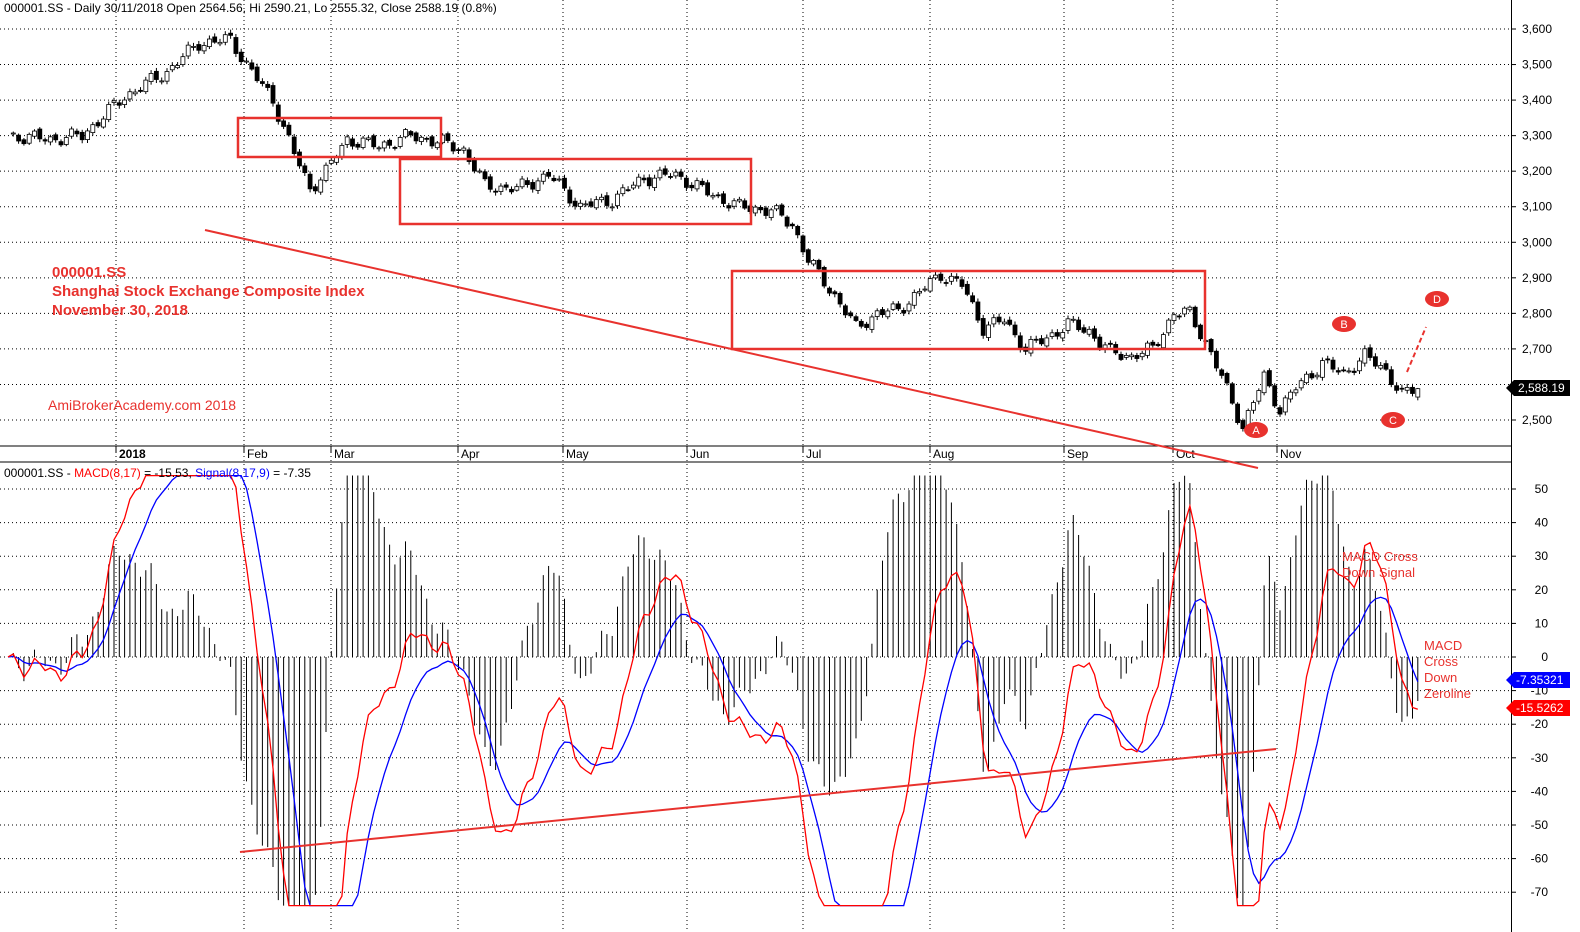  I want to click on macd-tick-label: -40, so click(1540, 791).